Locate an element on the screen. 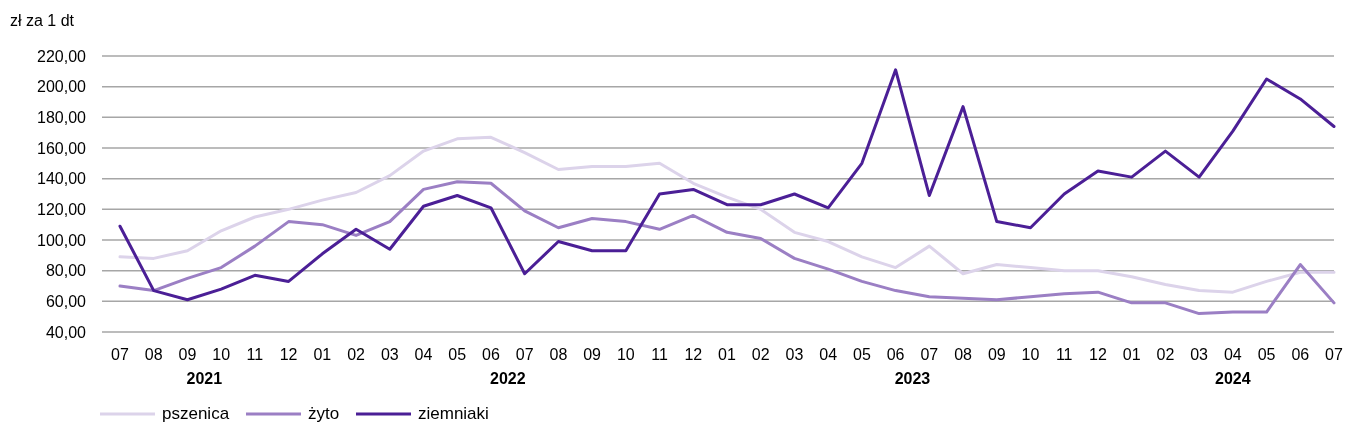 The height and width of the screenshot is (427, 1349). y-tick-label: 120,00 is located at coordinates (62, 209).